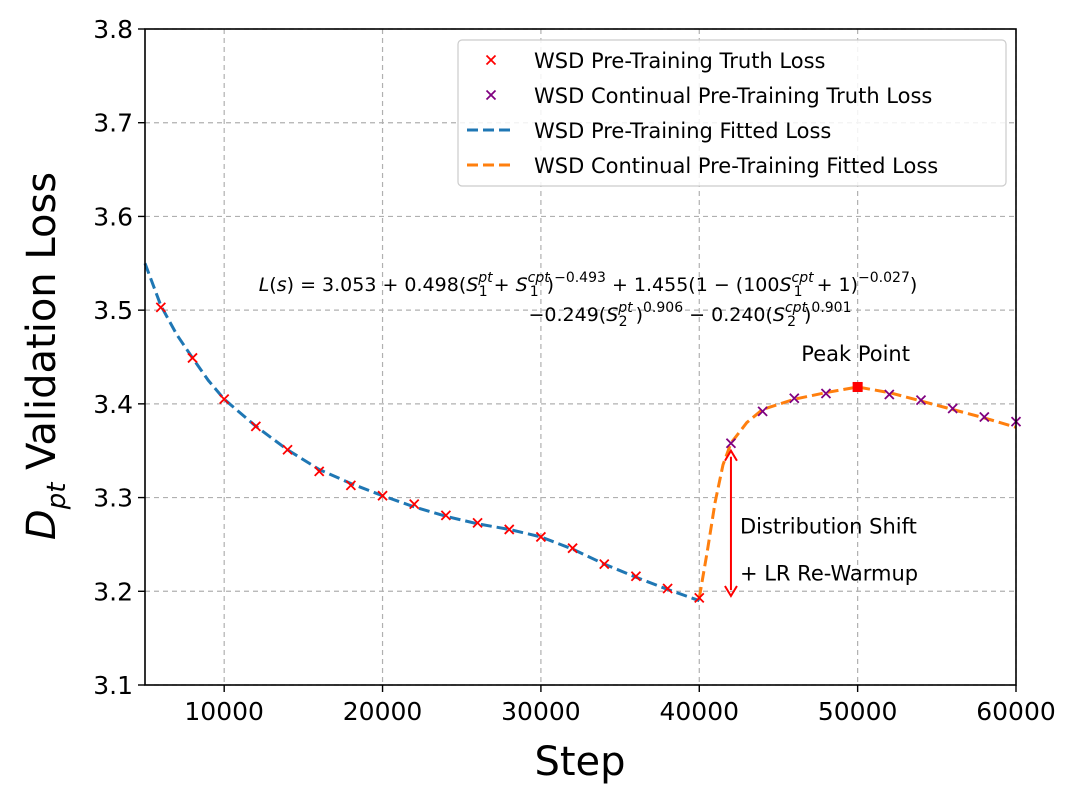 The height and width of the screenshot is (802, 1079). What do you see at coordinates (42, 327) in the screenshot?
I see `y-axis-label-rest: Validation Loss` at bounding box center [42, 327].